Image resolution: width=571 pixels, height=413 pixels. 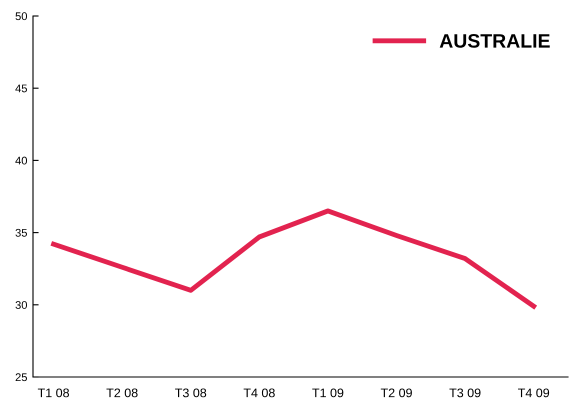 What do you see at coordinates (22, 305) in the screenshot?
I see `y-tick-label: 30` at bounding box center [22, 305].